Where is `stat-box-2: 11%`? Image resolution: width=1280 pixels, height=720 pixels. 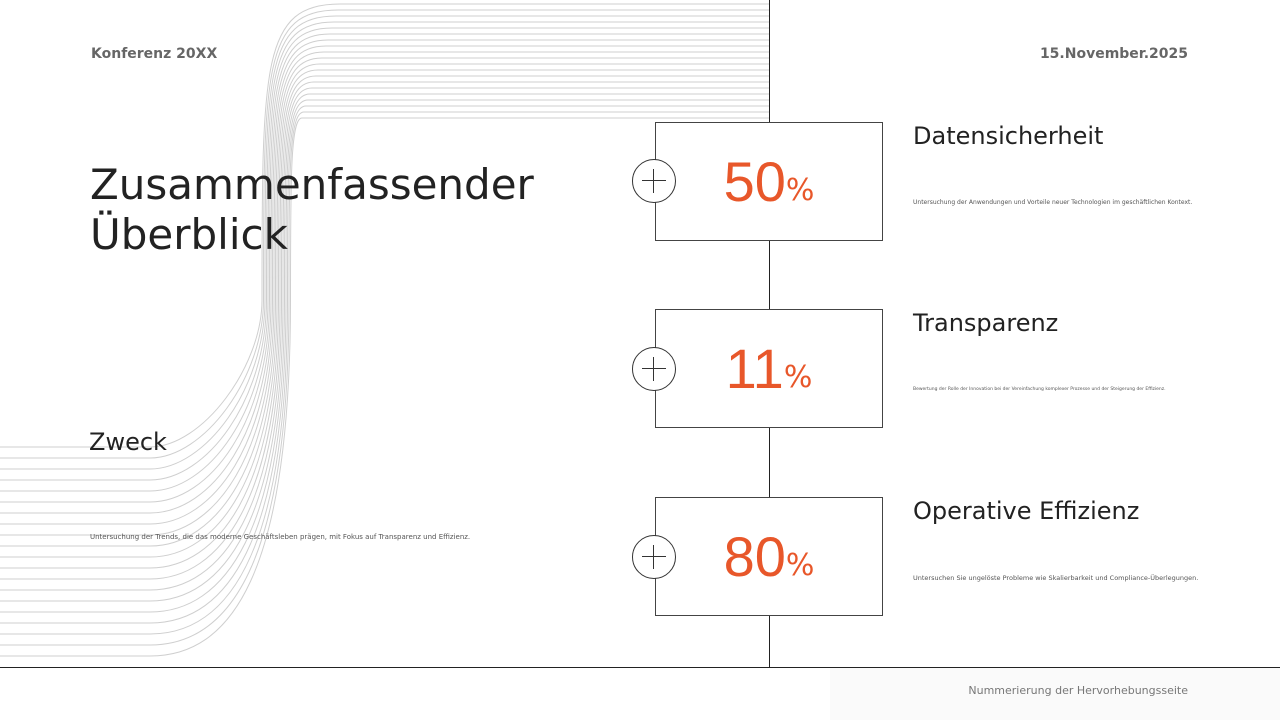
stat-box-2: 11% is located at coordinates (769, 368).